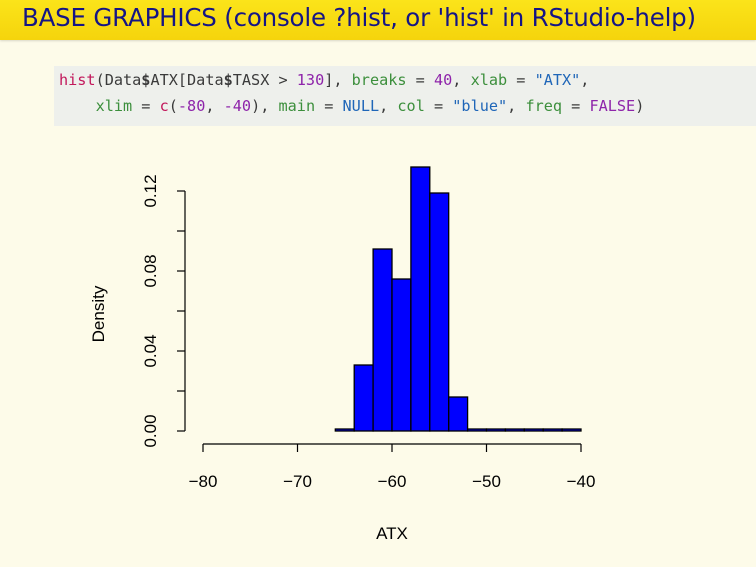 The image size is (756, 567). I want to click on x-axis: −80 −70 −60 −50 −40, so click(392, 467).